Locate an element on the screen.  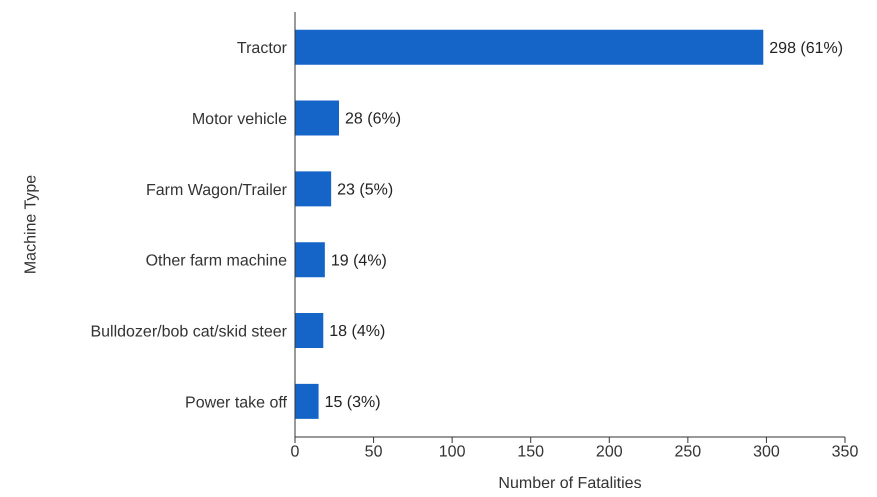
data-label: 18 (4%) is located at coordinates (357, 331).